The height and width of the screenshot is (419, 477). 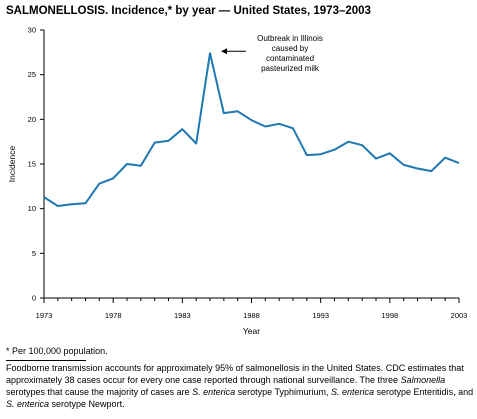 I want to click on footnote-rule, so click(x=46, y=360).